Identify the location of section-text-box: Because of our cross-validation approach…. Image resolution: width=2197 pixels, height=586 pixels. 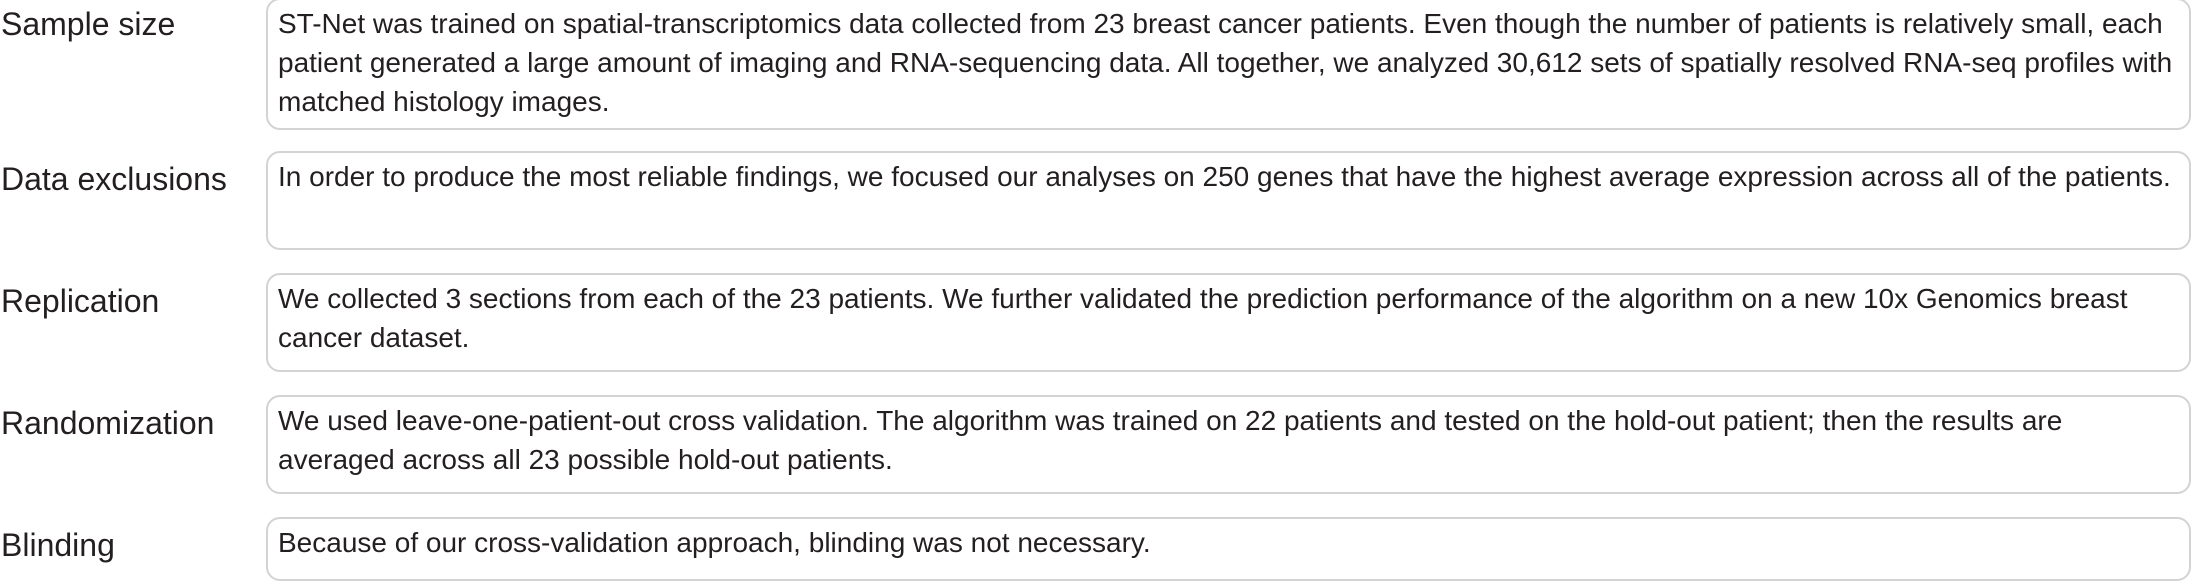
(1228, 549).